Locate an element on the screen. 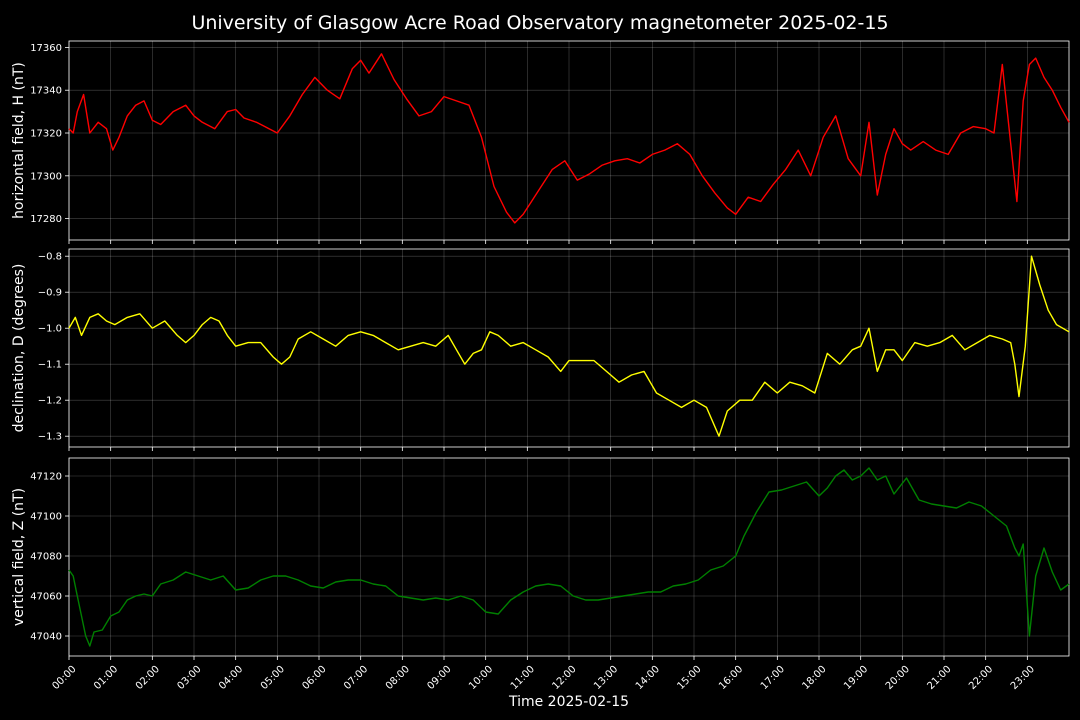  y-tick-label: −1.3 is located at coordinates (50, 437).